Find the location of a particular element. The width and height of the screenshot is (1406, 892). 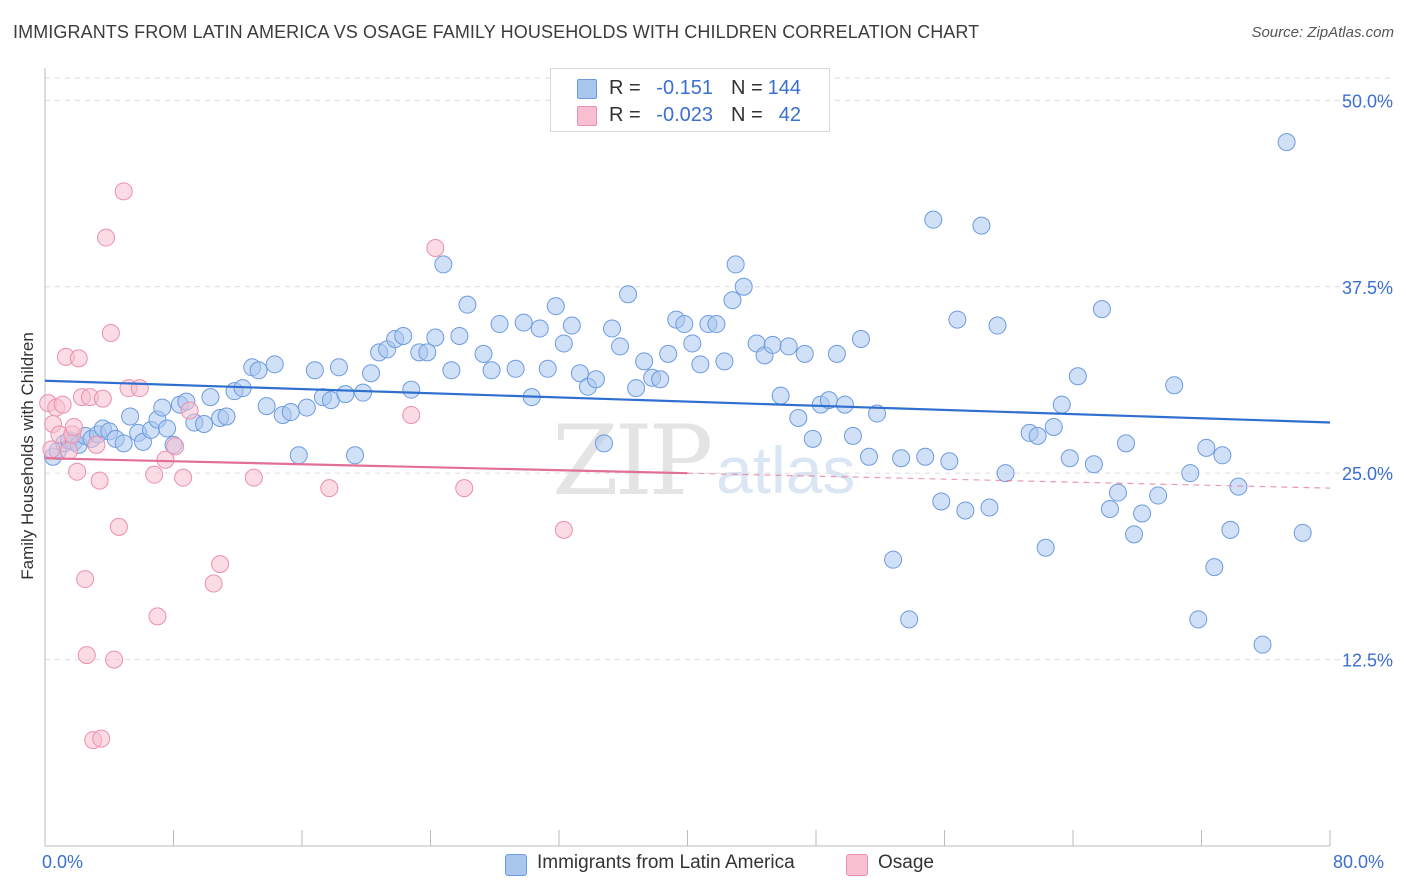

trend-line-osage-extrapolated is located at coordinates (1009, 480).